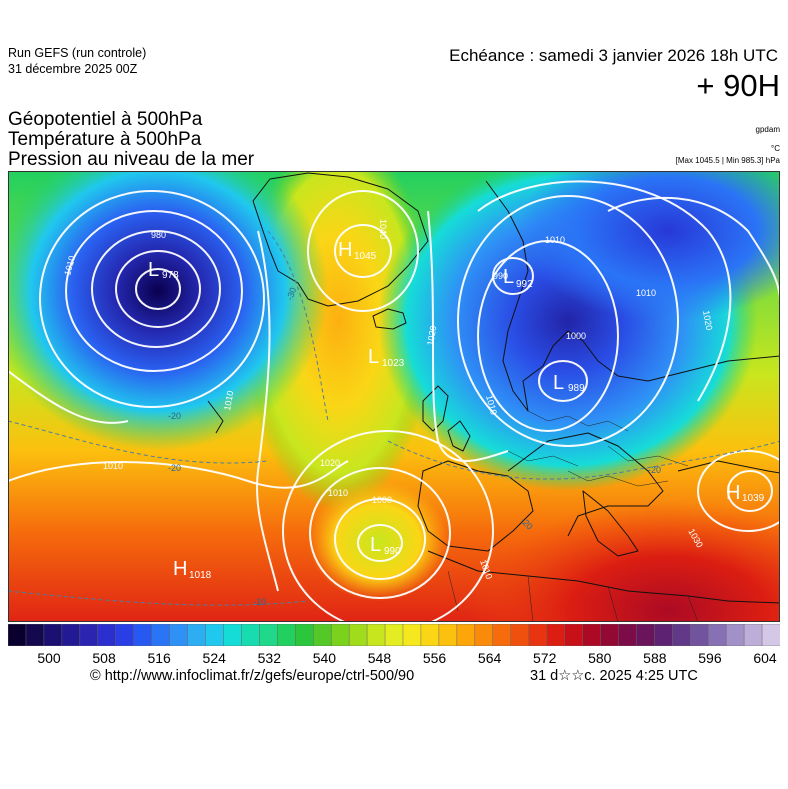 This screenshot has height=789, width=788. What do you see at coordinates (524, 284) in the screenshot?
I see `pressure-center-value: 992` at bounding box center [524, 284].